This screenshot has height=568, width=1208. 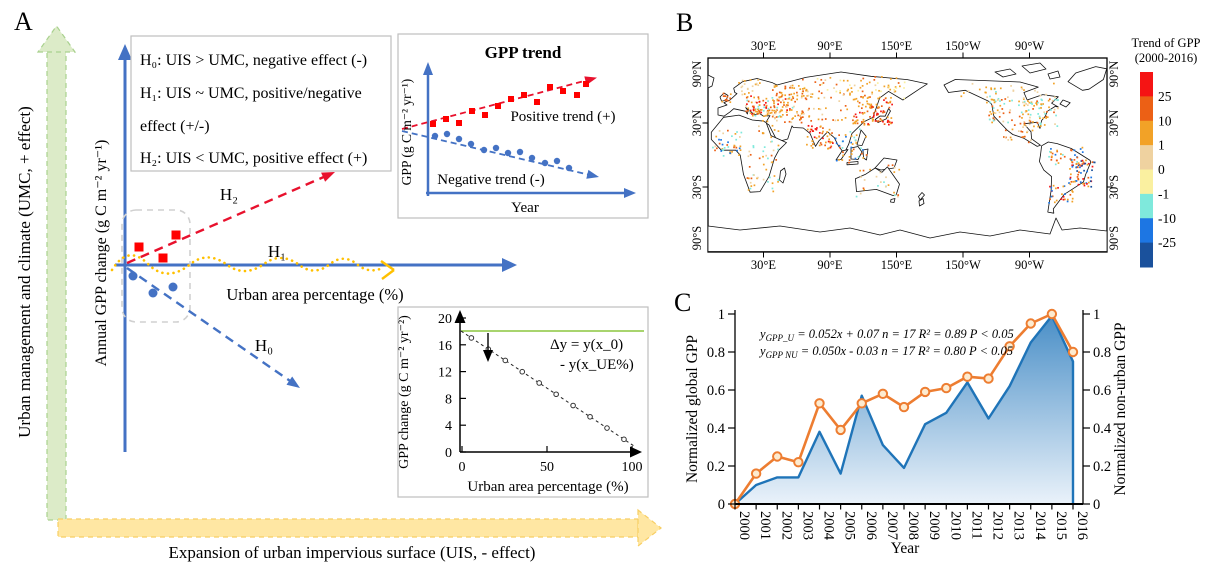 What do you see at coordinates (963, 46) in the screenshot?
I see `lon-tick-label: 150°W` at bounding box center [963, 46].